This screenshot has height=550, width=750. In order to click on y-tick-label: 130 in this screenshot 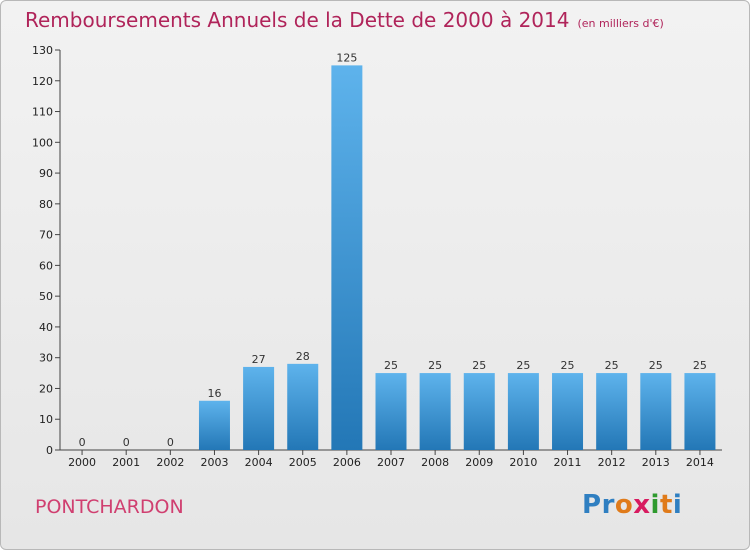, I will do `click(42, 50)`.